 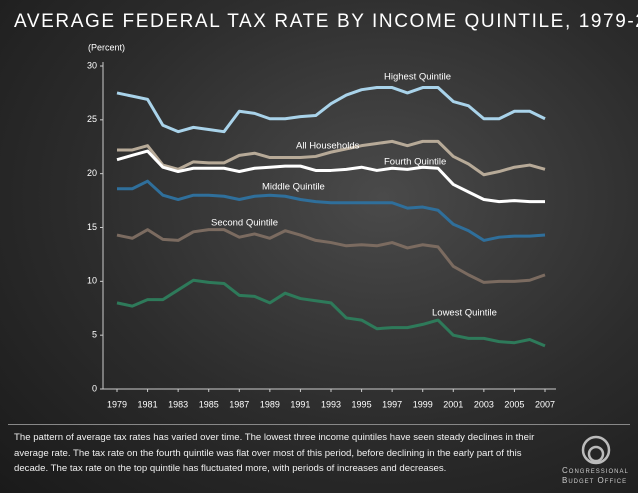 I want to click on logo-text: Congressional Budget Office, so click(x=597, y=476).